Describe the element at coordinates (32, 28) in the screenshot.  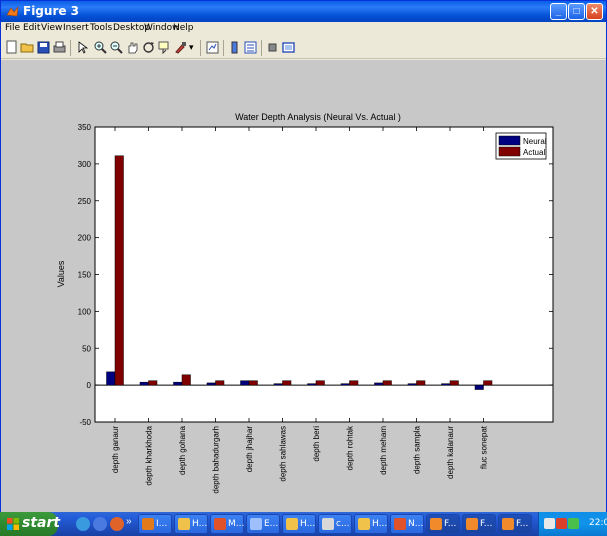
I see `menu-edit: Edit` at that location.